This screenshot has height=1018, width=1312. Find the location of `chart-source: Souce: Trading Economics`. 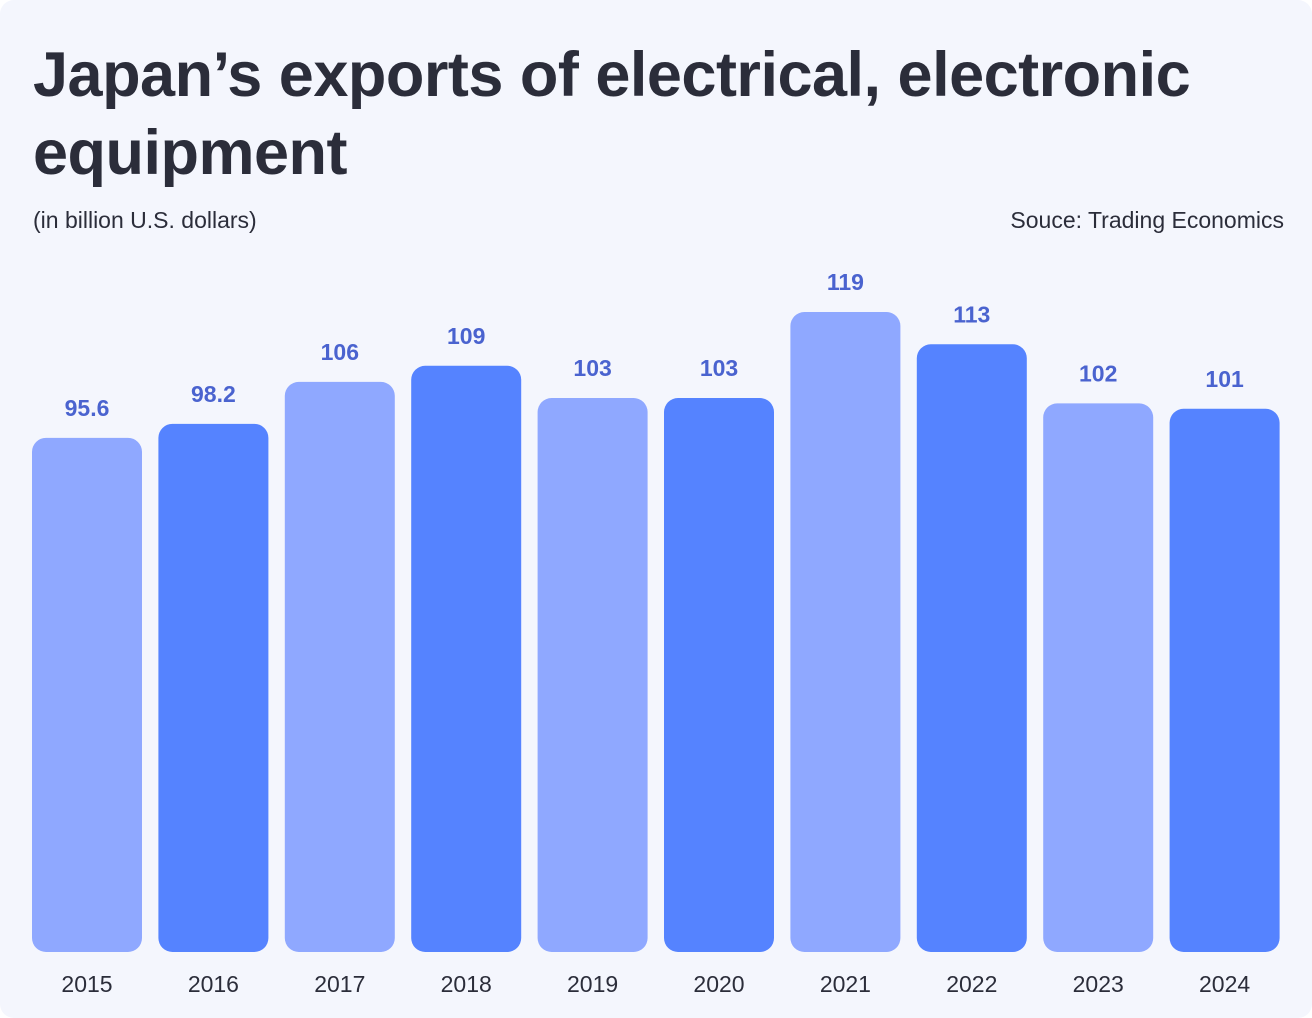

chart-source: Souce: Trading Economics is located at coordinates (1147, 220).